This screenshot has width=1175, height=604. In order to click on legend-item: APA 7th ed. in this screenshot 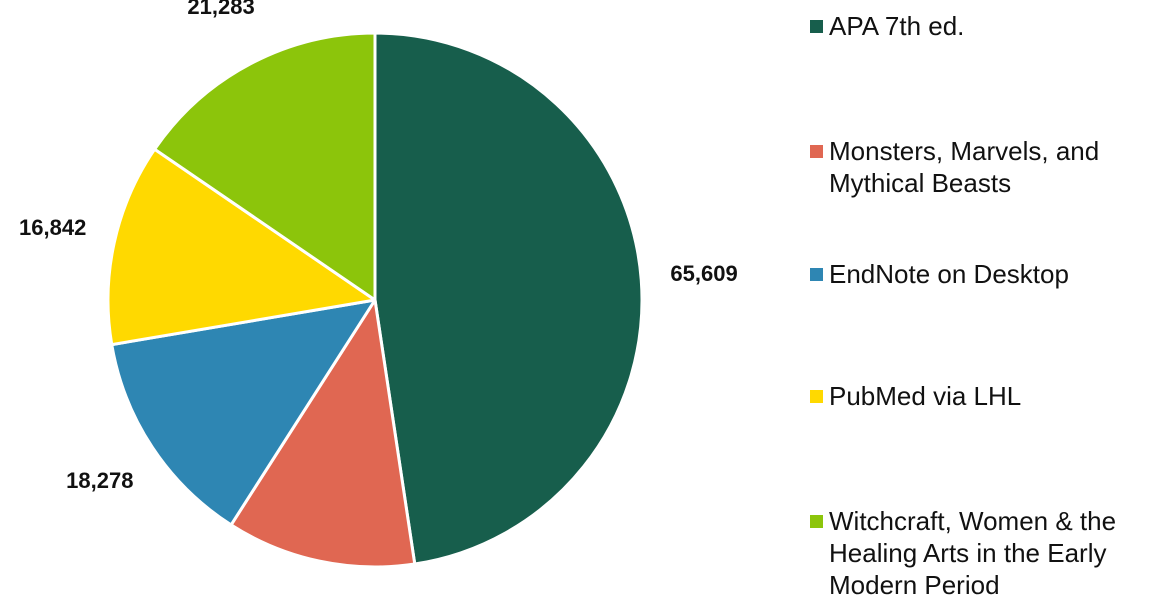, I will do `click(990, 26)`.